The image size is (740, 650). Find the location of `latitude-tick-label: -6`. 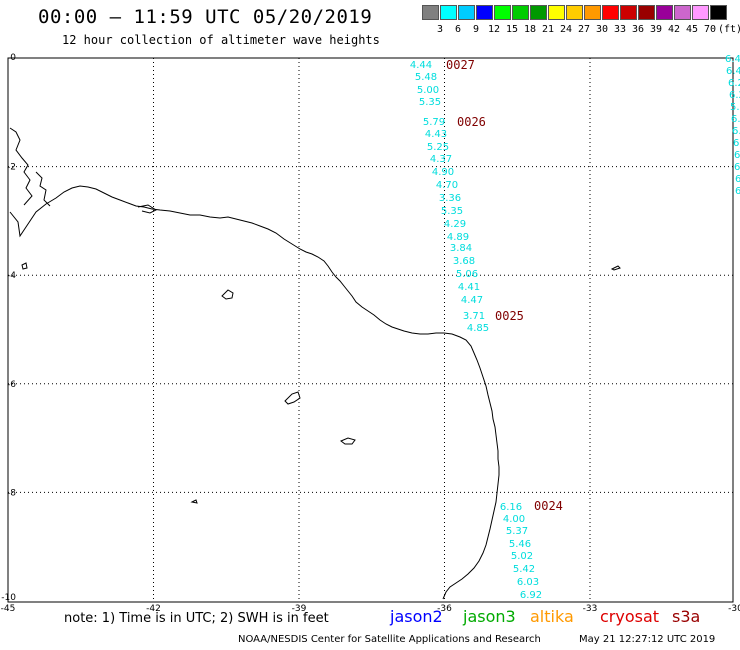

latitude-tick-label: -6 is located at coordinates (11, 385).